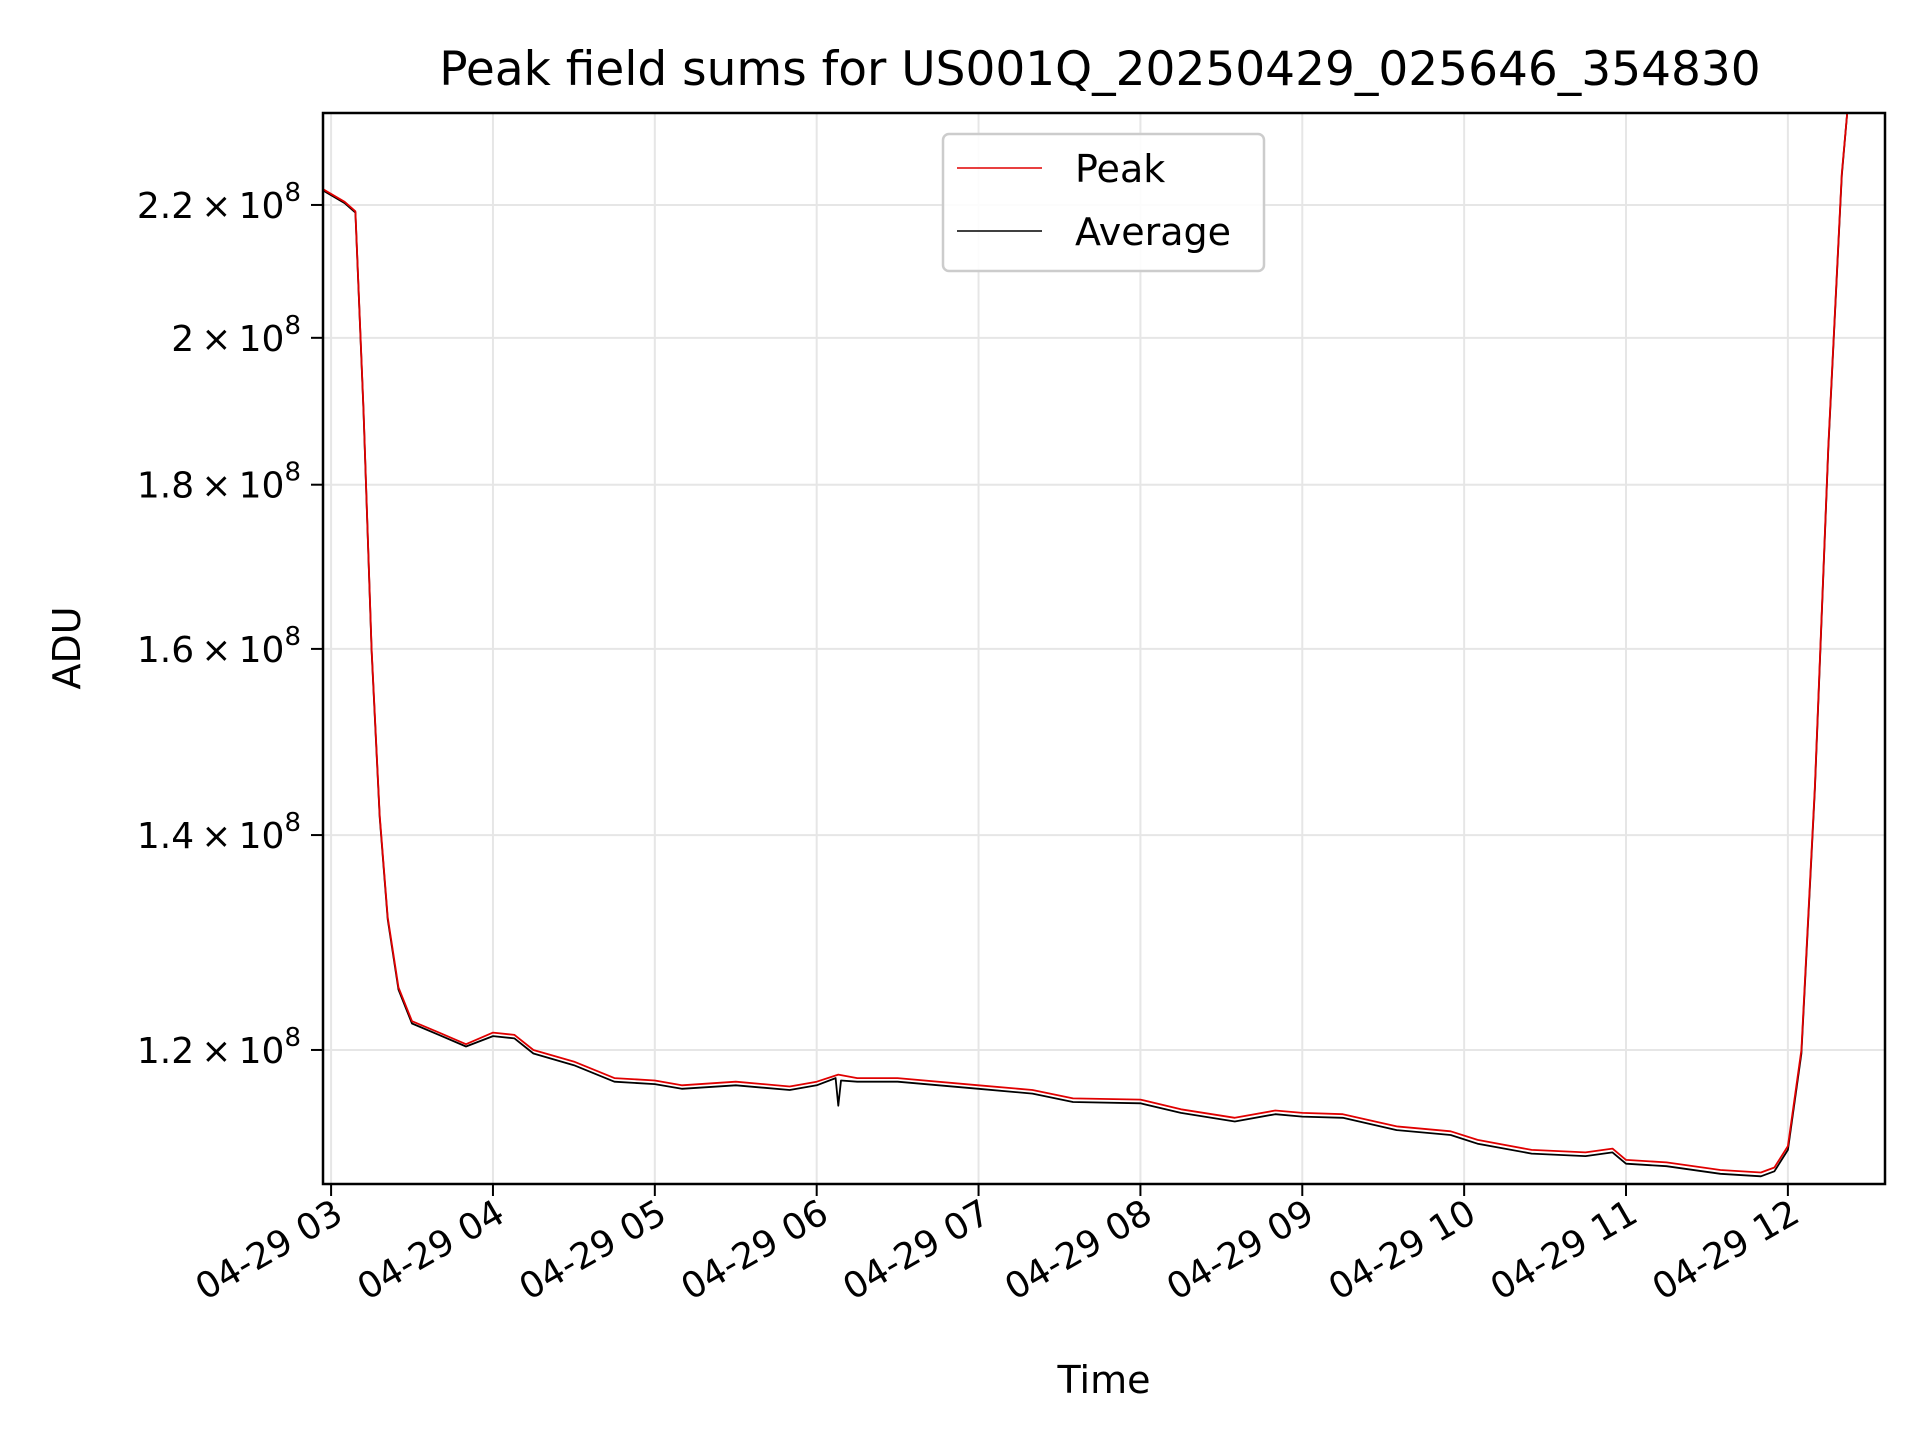 This screenshot has width=1920, height=1440. I want to click on legend-label-peak: Peak, so click(1120, 169).